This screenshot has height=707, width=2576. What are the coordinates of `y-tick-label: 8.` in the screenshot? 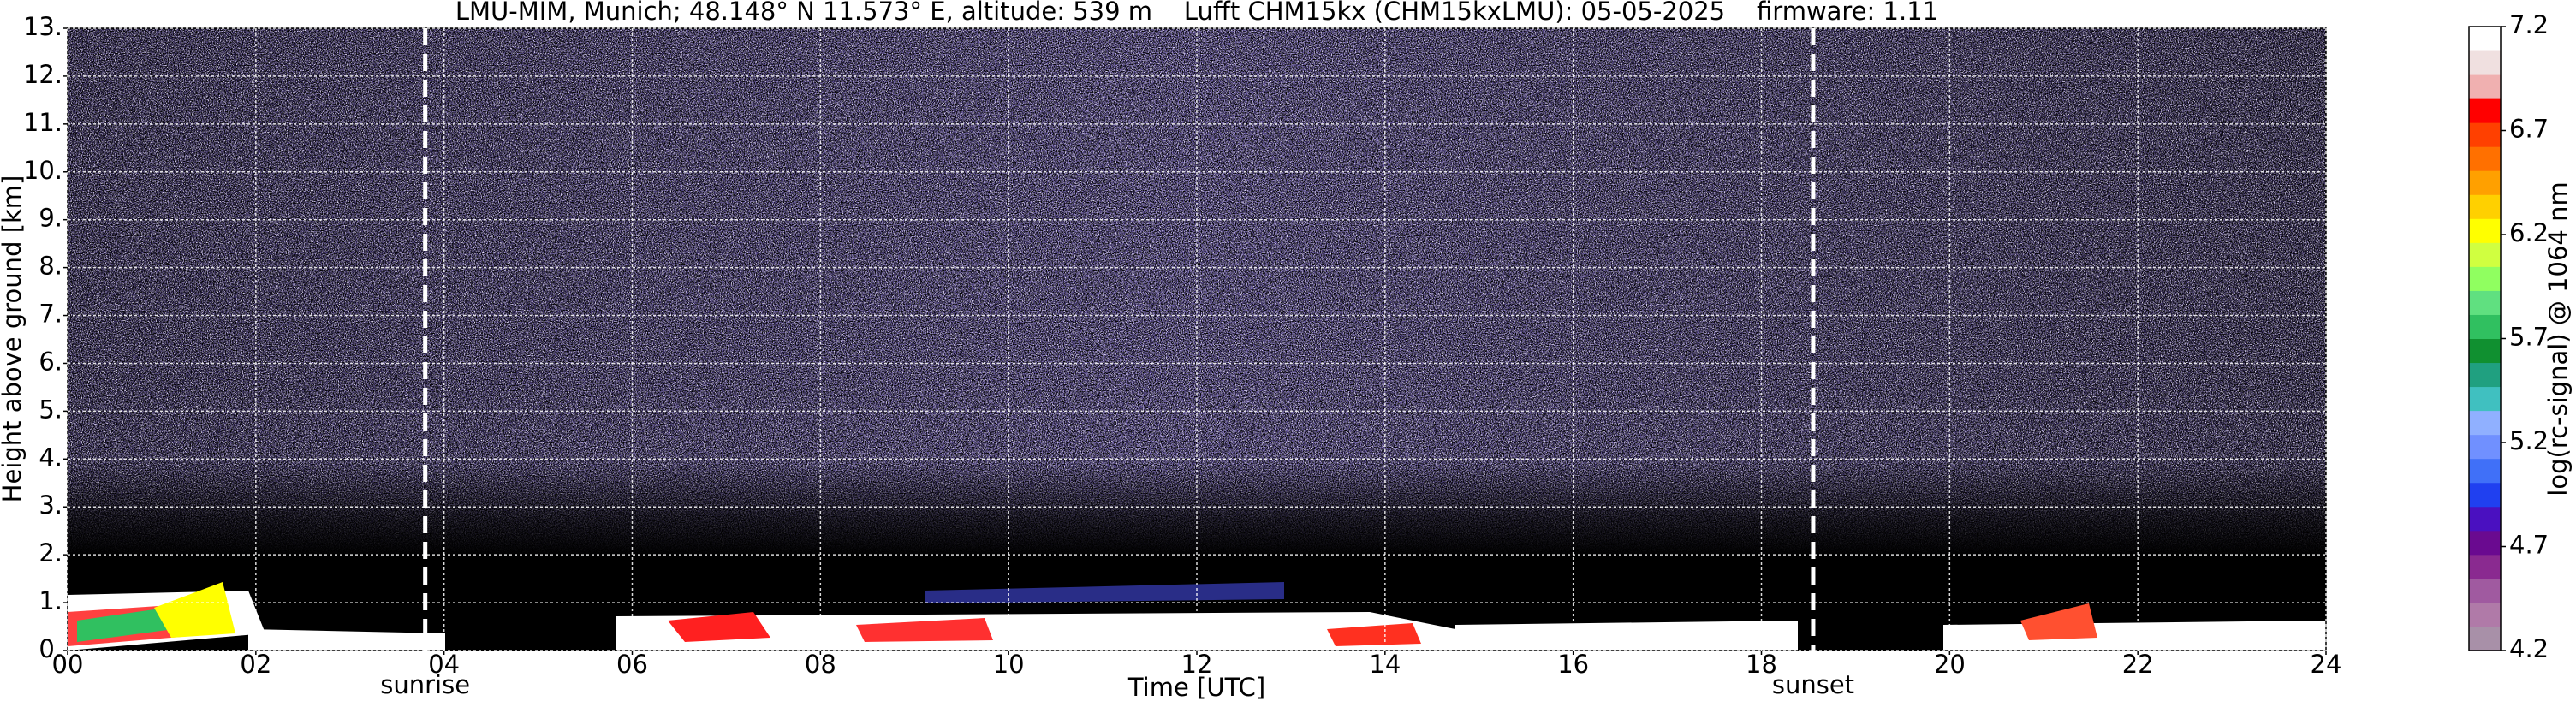 It's located at (50, 266).